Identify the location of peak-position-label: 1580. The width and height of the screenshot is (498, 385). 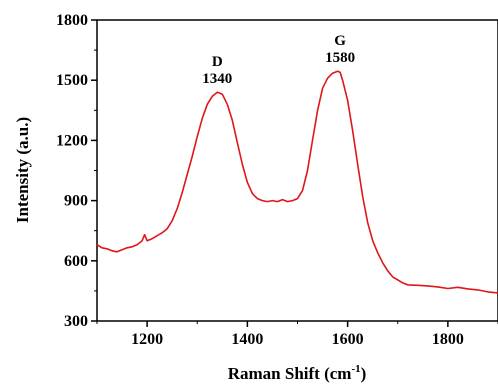
(340, 58).